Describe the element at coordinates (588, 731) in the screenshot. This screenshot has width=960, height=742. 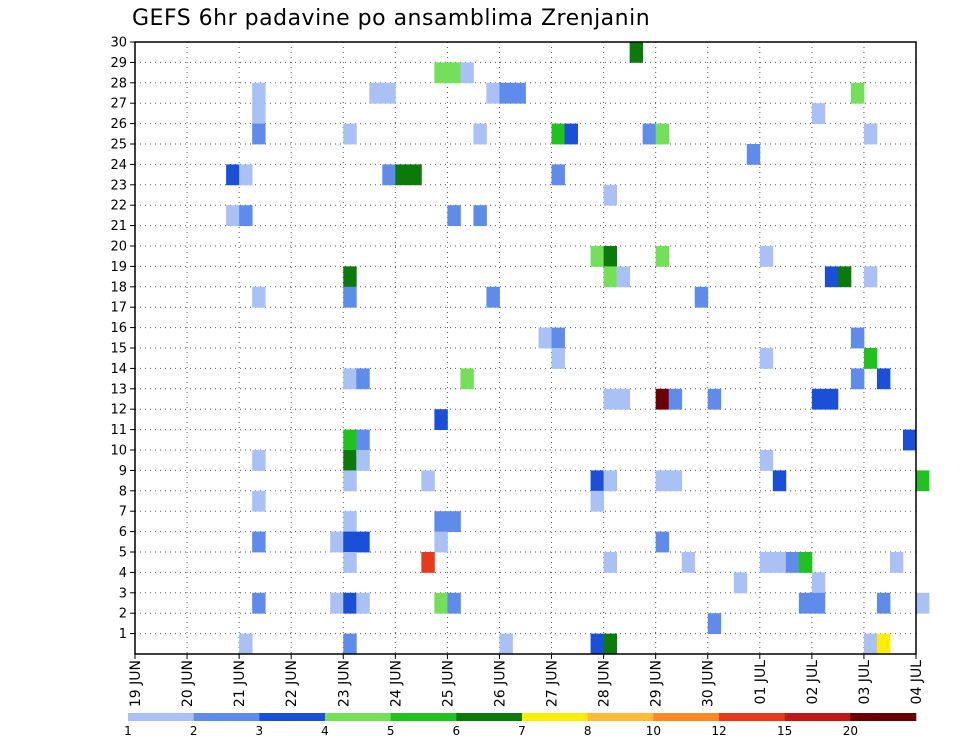
I see `colorbar-label: 8` at that location.